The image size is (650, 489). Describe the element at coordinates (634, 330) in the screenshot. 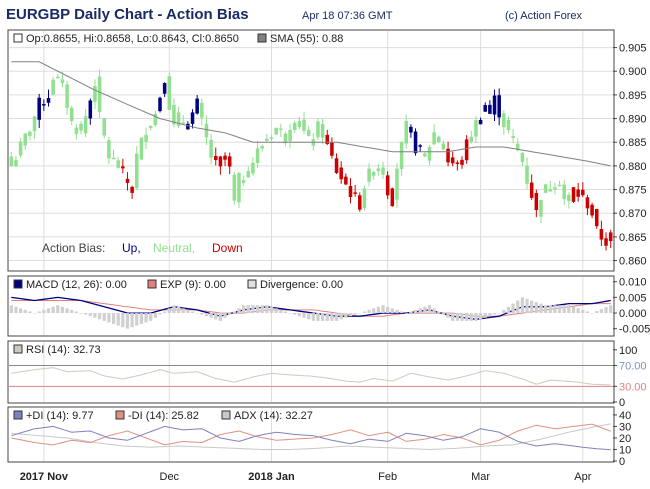

I see `indicator-tick-label: -0.005` at that location.